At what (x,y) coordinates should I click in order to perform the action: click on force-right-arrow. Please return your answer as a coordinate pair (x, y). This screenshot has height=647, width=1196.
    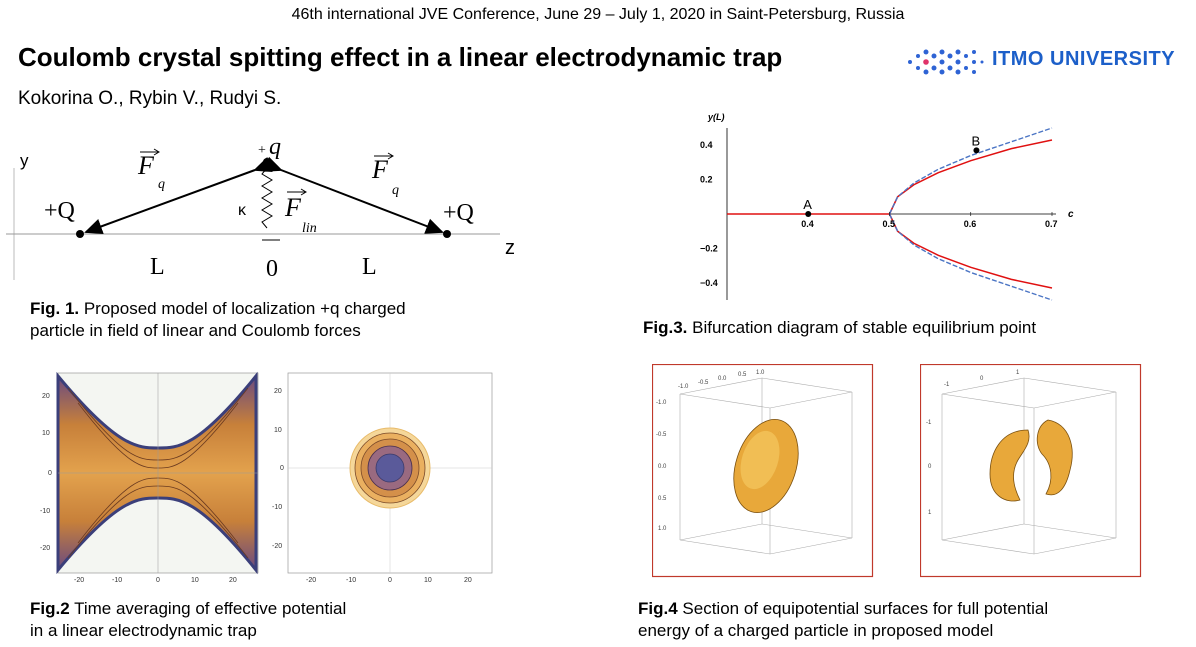
    Looking at the image, I should click on (353, 195).